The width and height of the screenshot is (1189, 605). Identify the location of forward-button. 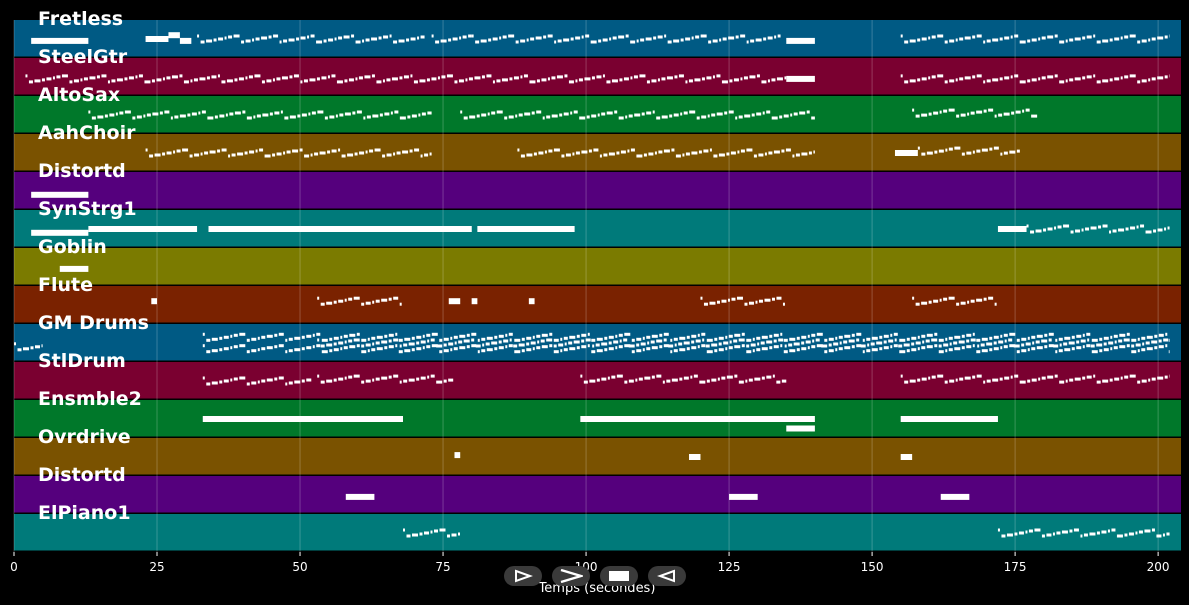
(571, 576).